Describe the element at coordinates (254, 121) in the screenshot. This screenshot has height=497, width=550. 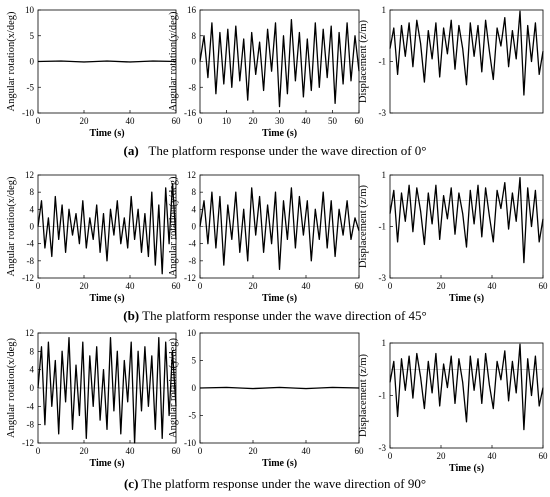
I see `a2-xtick-label-2: 20` at that location.